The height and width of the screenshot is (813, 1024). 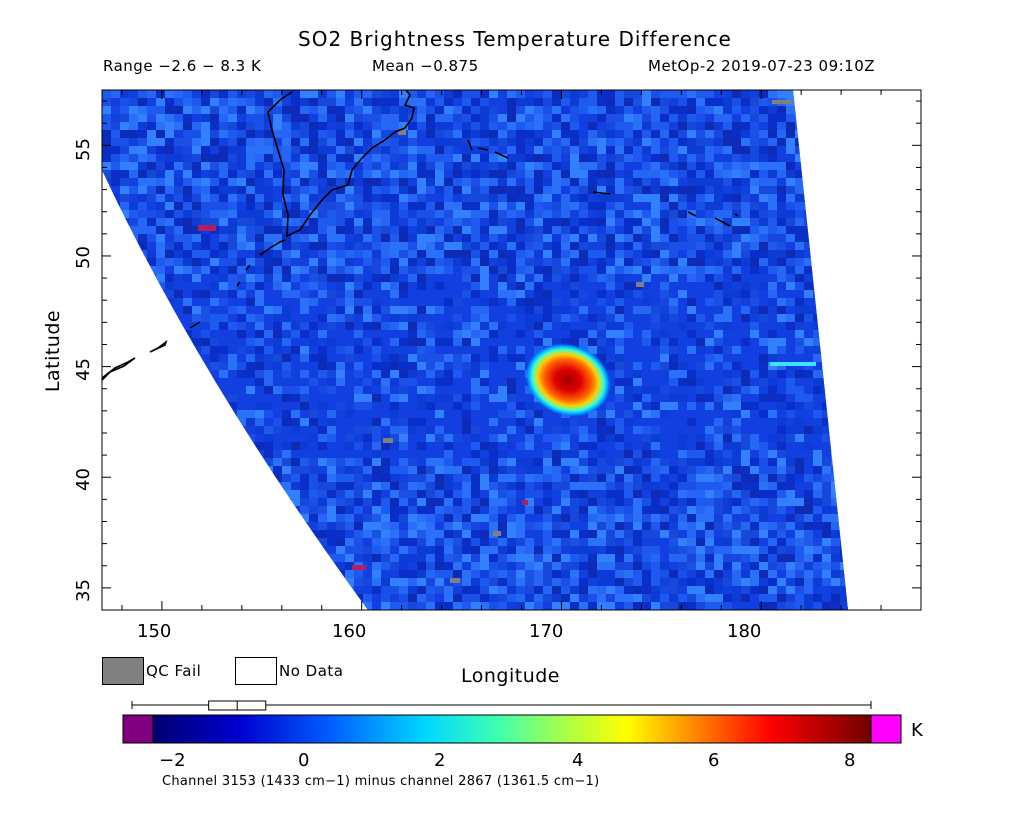 I want to click on range-label: Range −2.6 − 8.3 K, so click(x=182, y=66).